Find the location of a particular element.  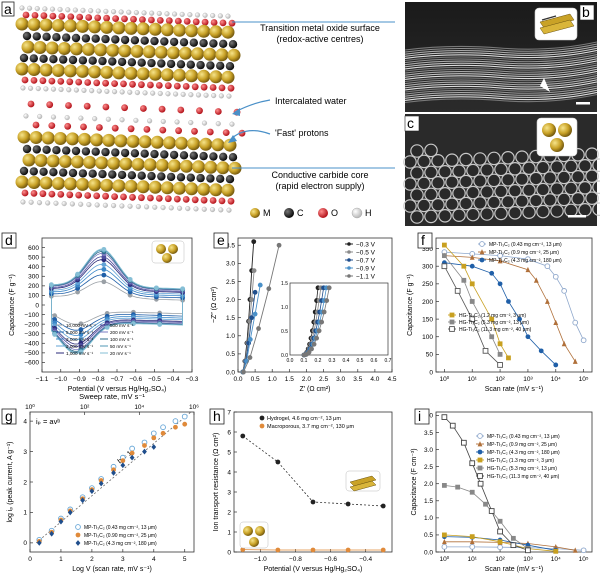

schematic-inset-b is located at coordinates (556, 24).